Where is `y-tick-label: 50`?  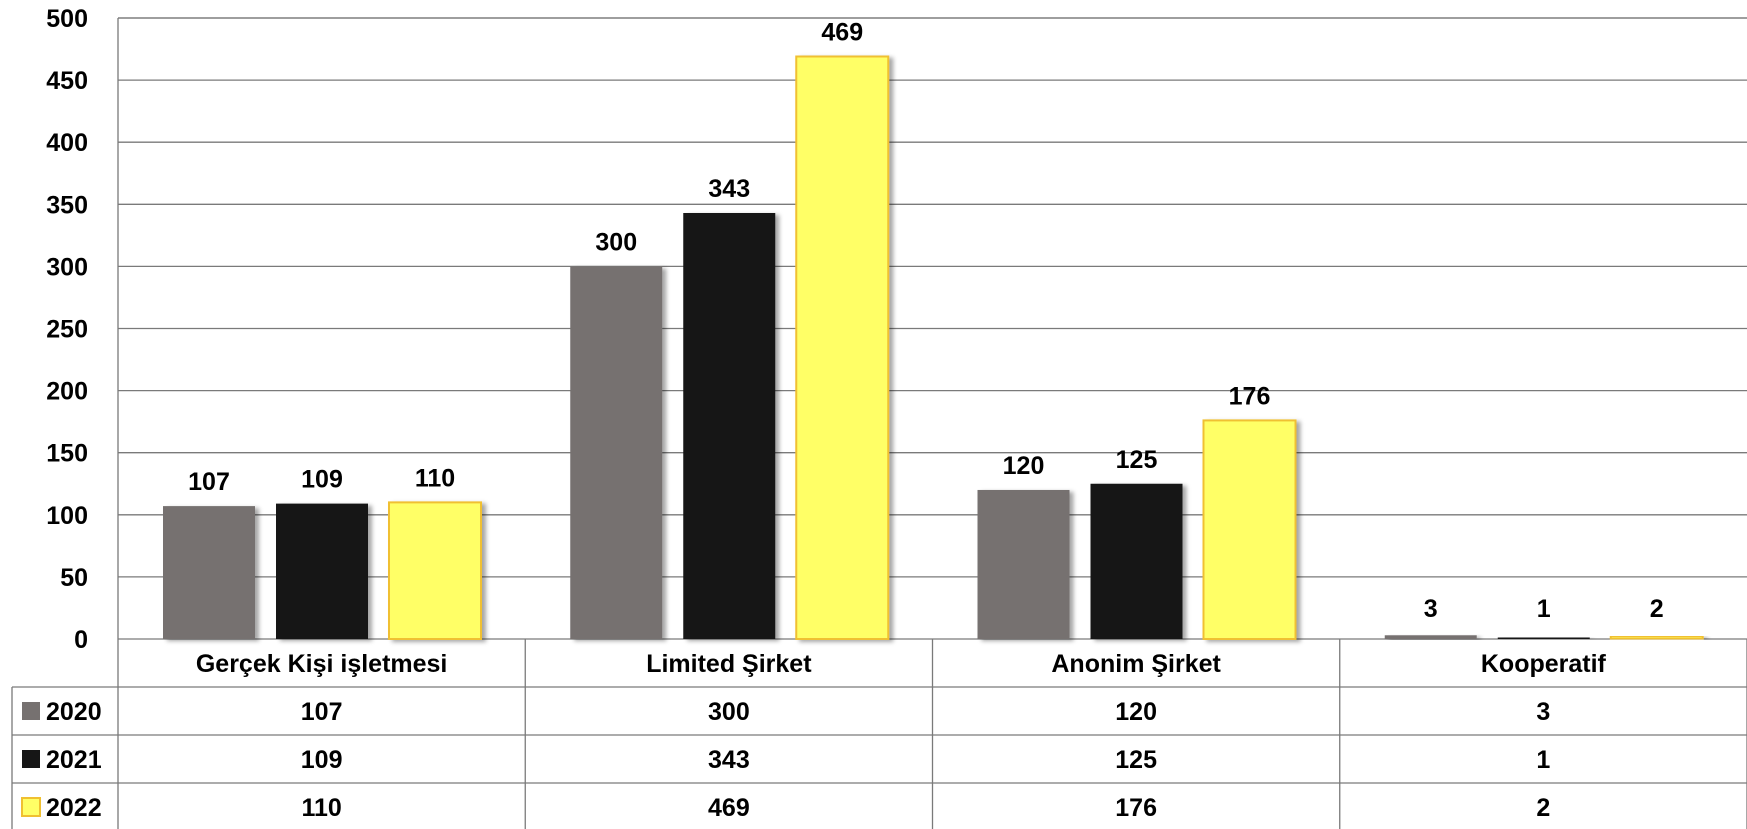 y-tick-label: 50 is located at coordinates (74, 578).